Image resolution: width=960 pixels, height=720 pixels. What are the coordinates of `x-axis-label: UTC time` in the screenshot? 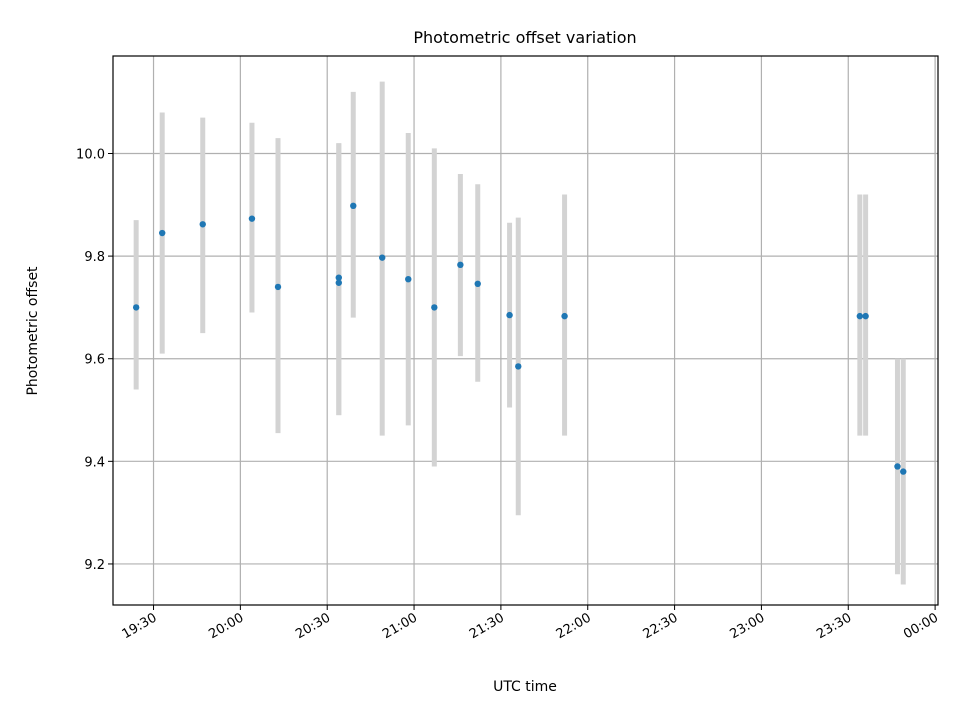 It's located at (525, 687).